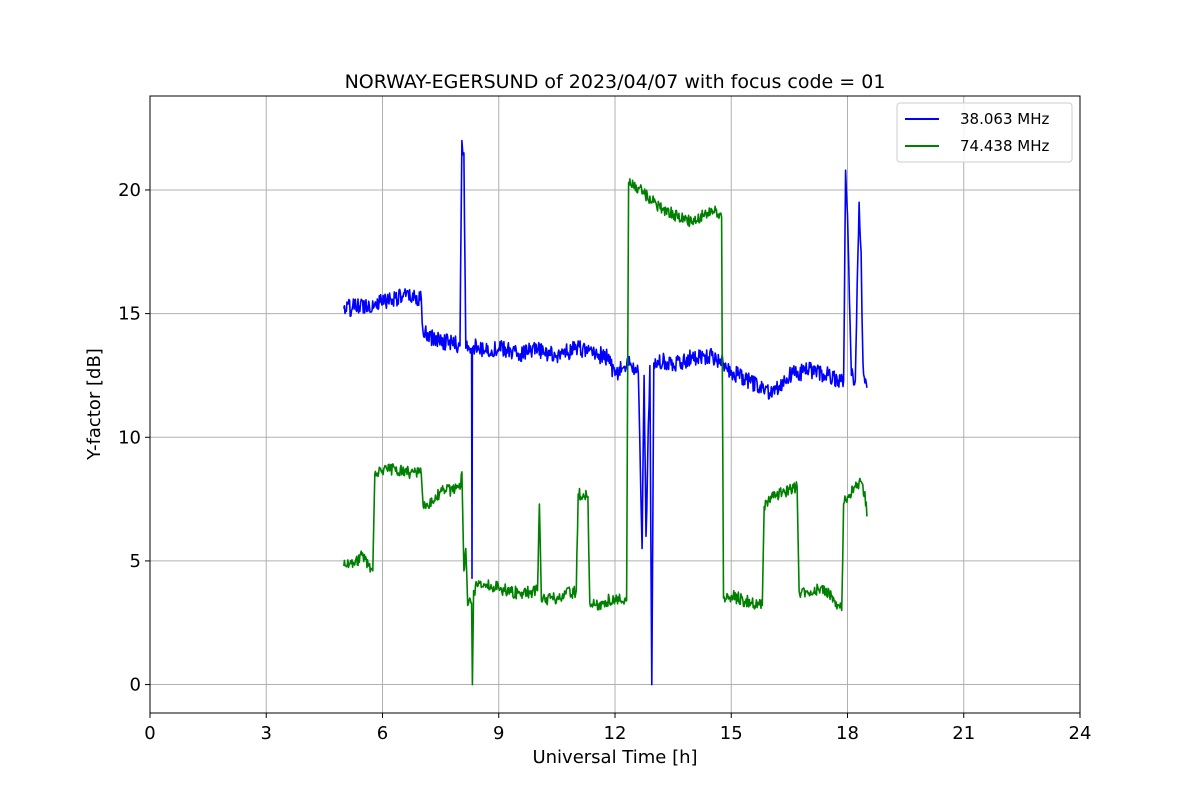  Describe the element at coordinates (129, 314) in the screenshot. I see `y-tick-label: 15` at that location.